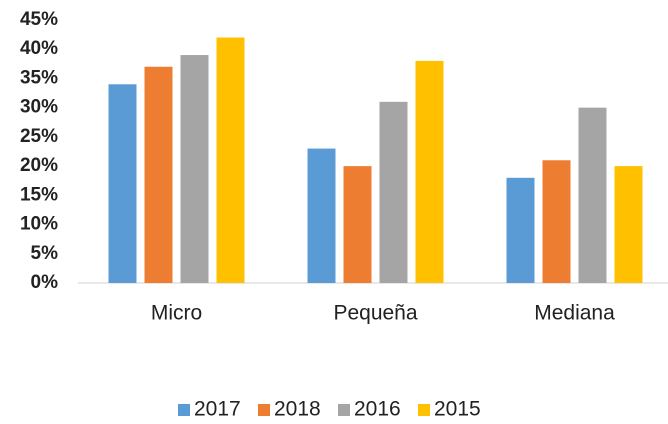 The width and height of the screenshot is (668, 424). Describe the element at coordinates (39, 224) in the screenshot. I see `y-tick-label: 10%` at that location.